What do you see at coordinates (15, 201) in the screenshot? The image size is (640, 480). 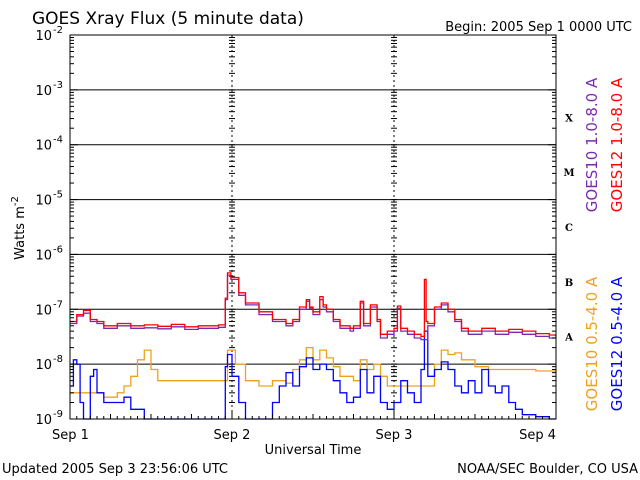 I see `y-axis-title-exponent: -2` at bounding box center [15, 201].